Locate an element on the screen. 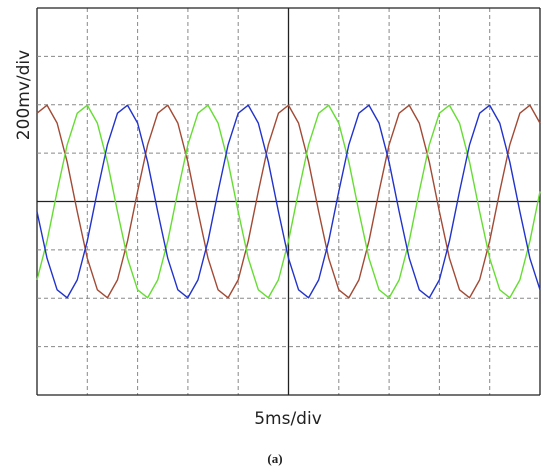 The image size is (550, 473). x-axis-label: 5ms/div is located at coordinates (288, 419).